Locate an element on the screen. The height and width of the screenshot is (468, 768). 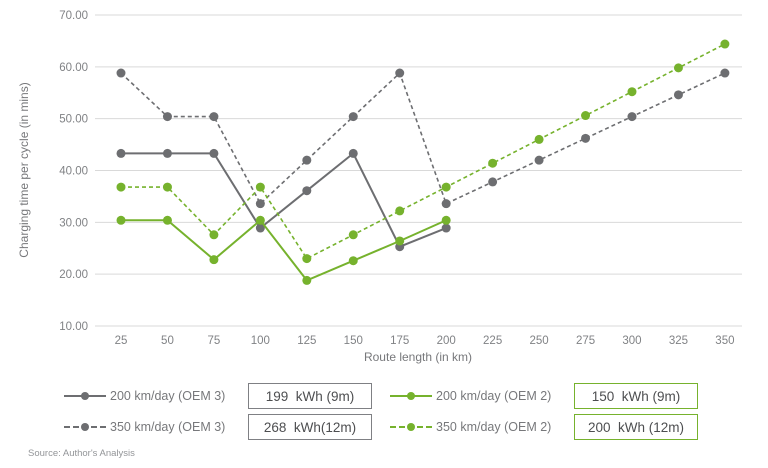
x-tick-label: 200 is located at coordinates (446, 341).